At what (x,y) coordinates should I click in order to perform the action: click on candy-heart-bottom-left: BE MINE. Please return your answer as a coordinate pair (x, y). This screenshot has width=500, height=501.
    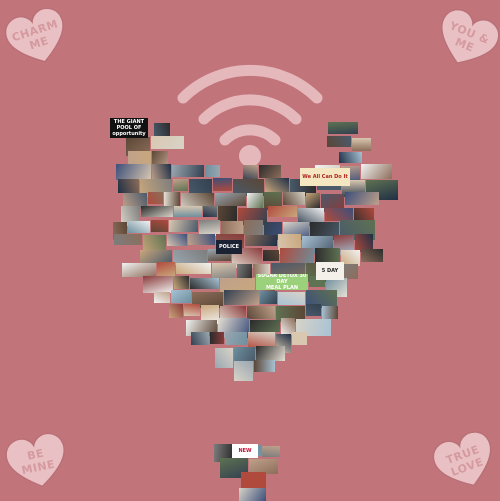
    Looking at the image, I should click on (37, 461).